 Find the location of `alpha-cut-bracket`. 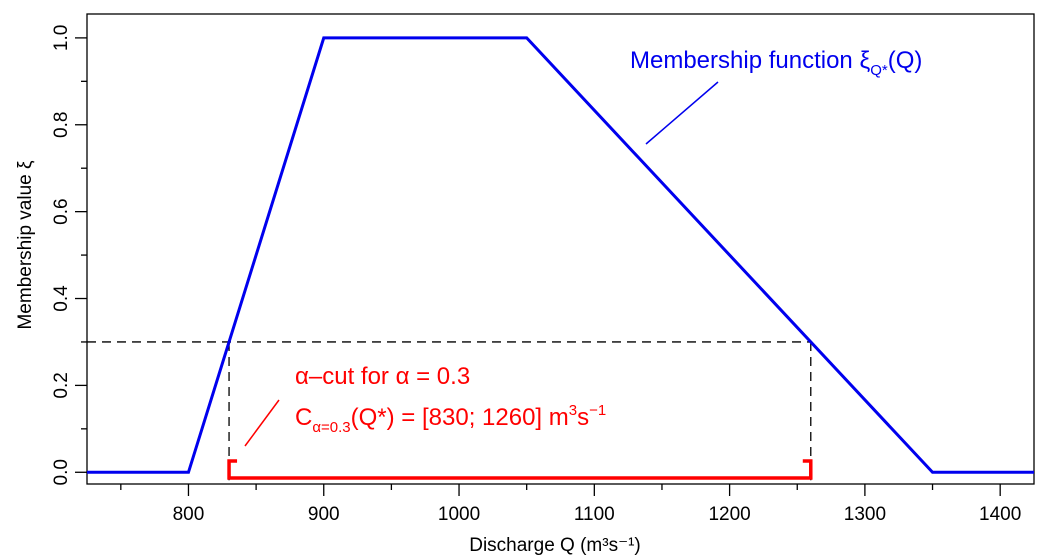

alpha-cut-bracket is located at coordinates (520, 469).